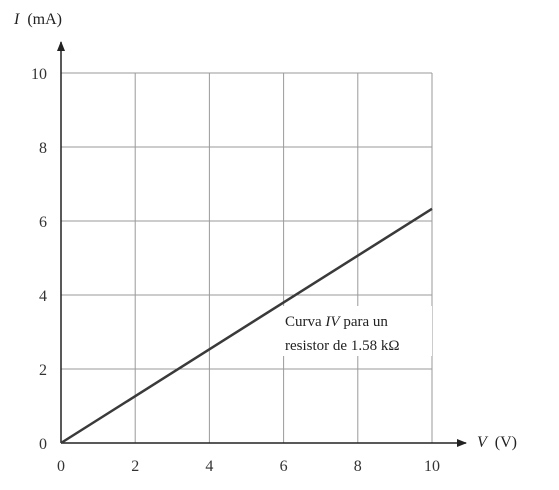  I want to click on y-axis-label: I (mA), so click(37, 19).